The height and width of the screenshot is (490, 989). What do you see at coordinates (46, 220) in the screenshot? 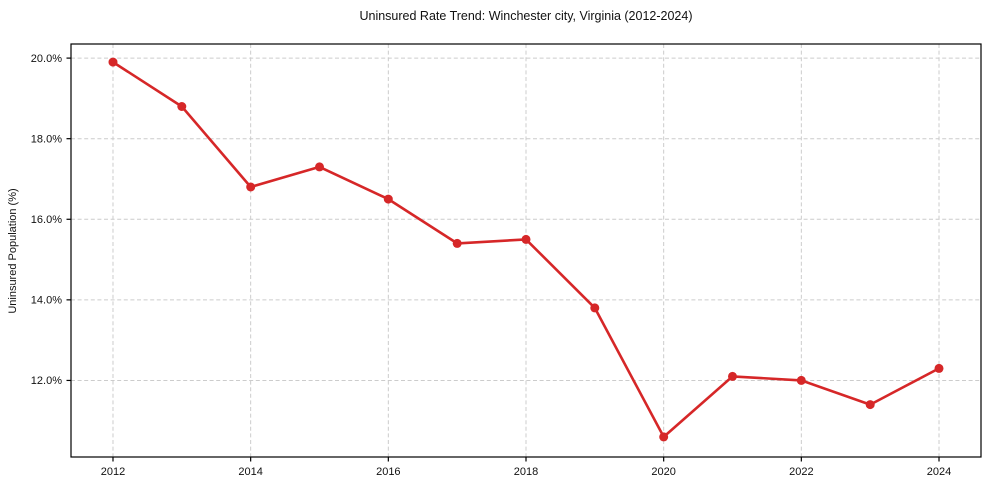
I see `y-tick-label: 16.0%` at bounding box center [46, 220].